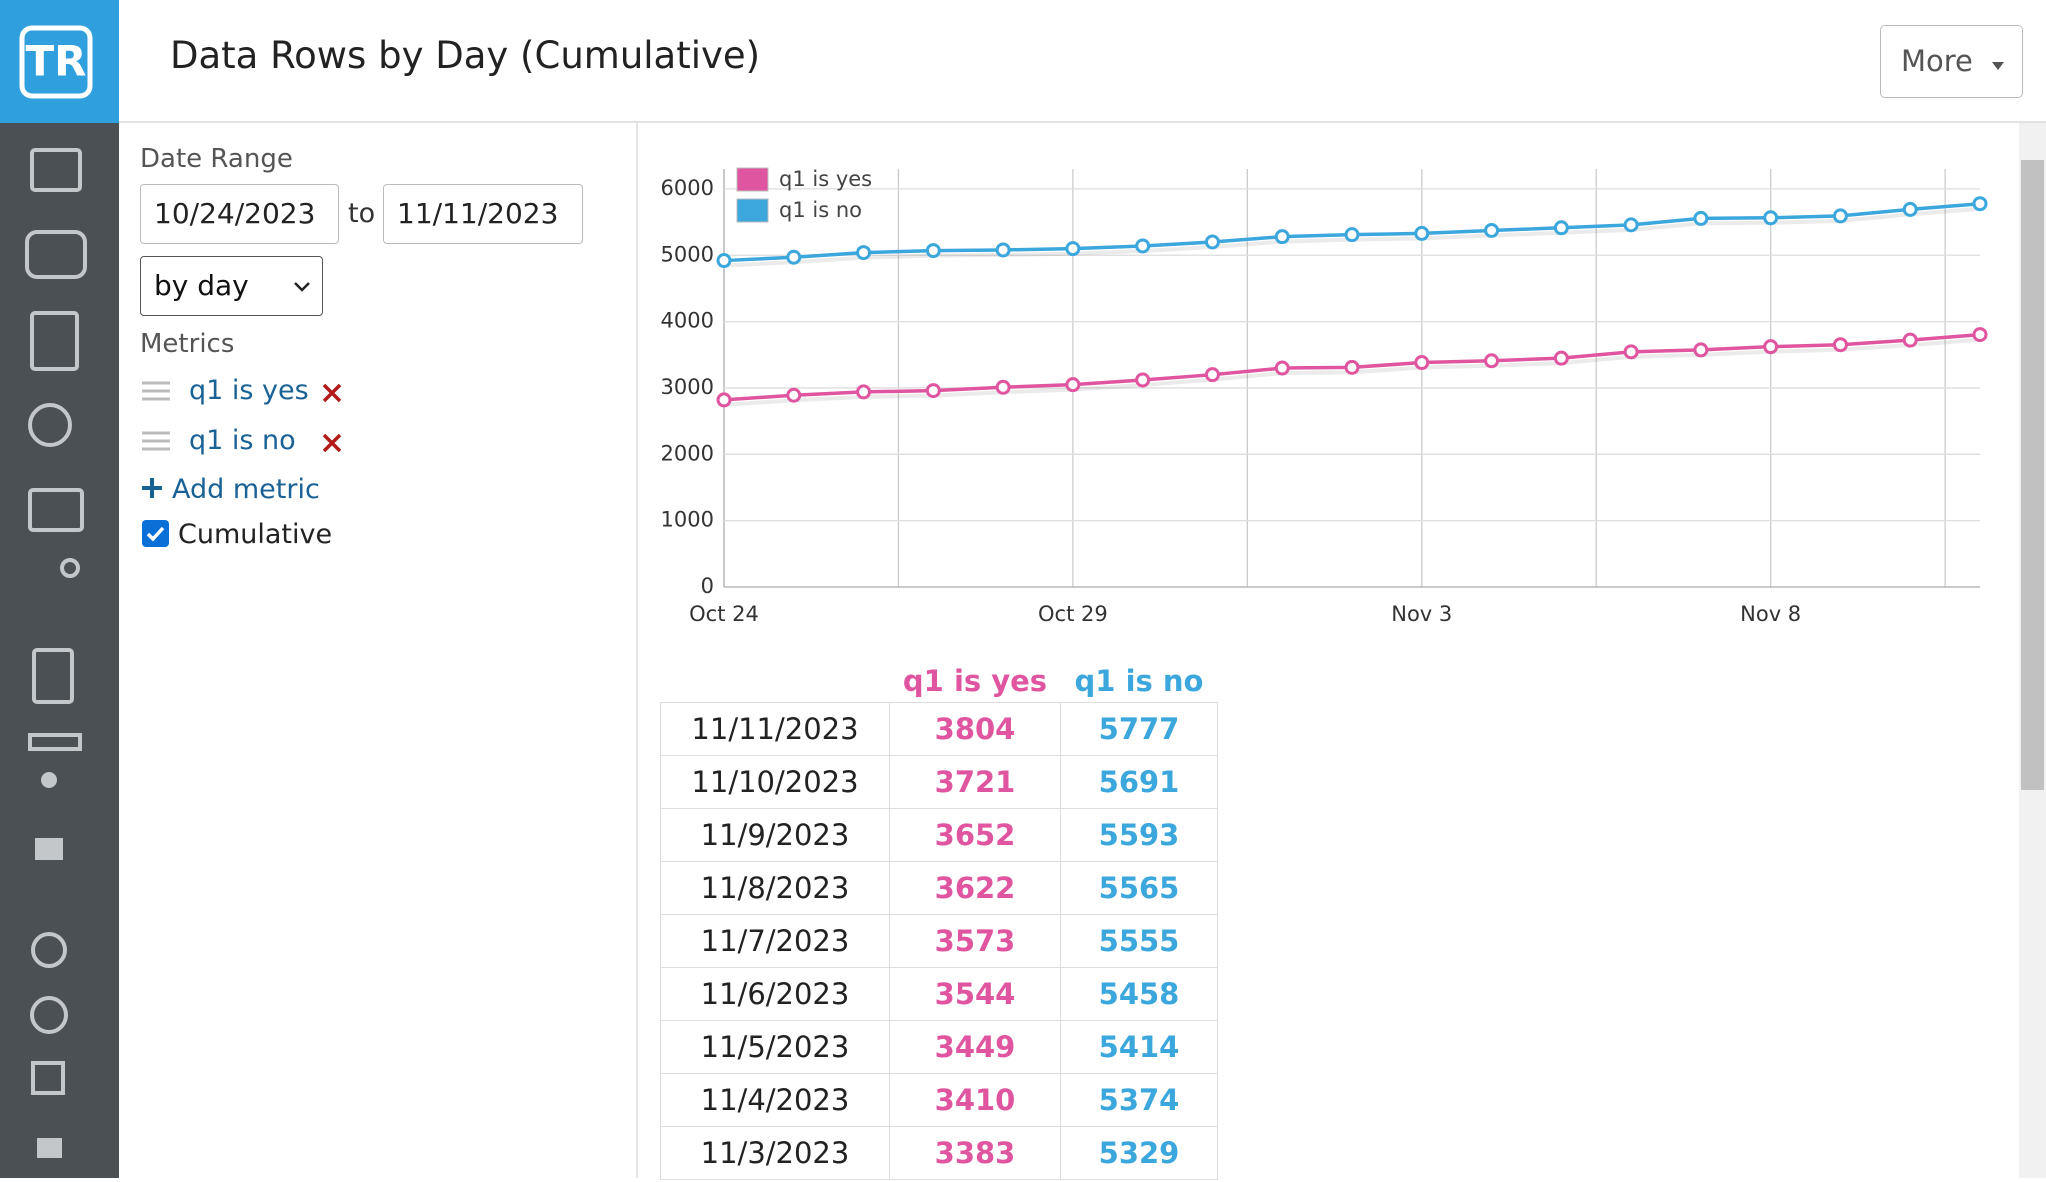 Image resolution: width=2046 pixels, height=1182 pixels. Describe the element at coordinates (246, 489) in the screenshot. I see `add-metric-label: Add metric` at that location.